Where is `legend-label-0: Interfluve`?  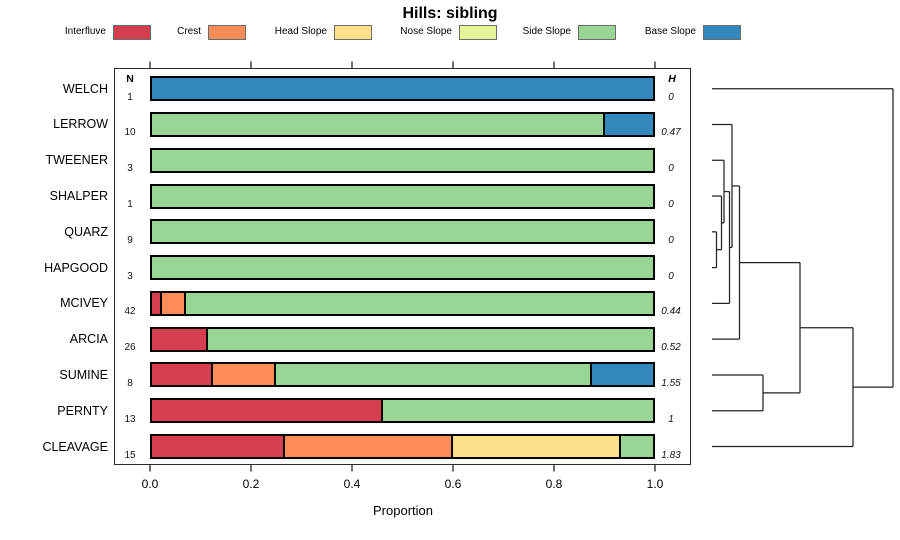 legend-label-0: Interfluve is located at coordinates (85, 31).